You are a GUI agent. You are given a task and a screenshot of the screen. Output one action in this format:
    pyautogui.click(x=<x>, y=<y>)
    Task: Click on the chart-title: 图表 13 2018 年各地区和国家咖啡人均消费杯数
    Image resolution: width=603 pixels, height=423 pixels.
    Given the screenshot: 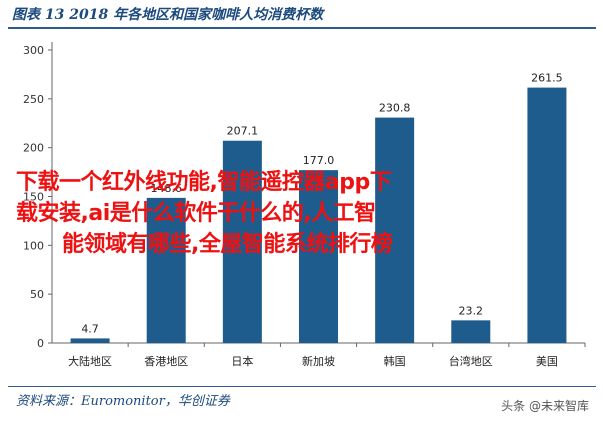 What is the action you would take?
    pyautogui.click(x=168, y=15)
    